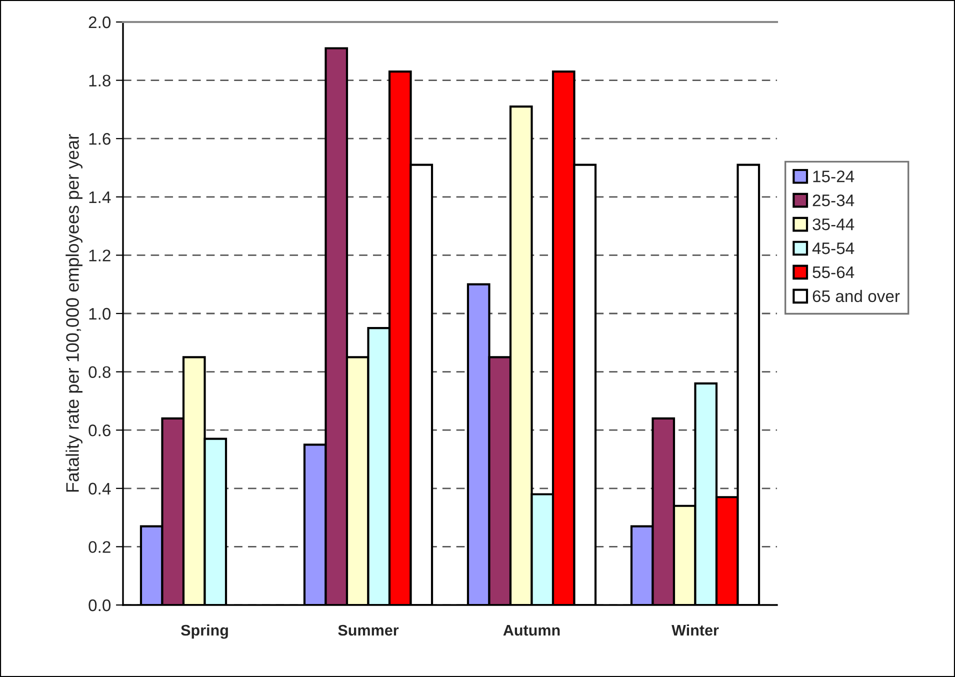  I want to click on y-tick-label: 1.4, so click(100, 197).